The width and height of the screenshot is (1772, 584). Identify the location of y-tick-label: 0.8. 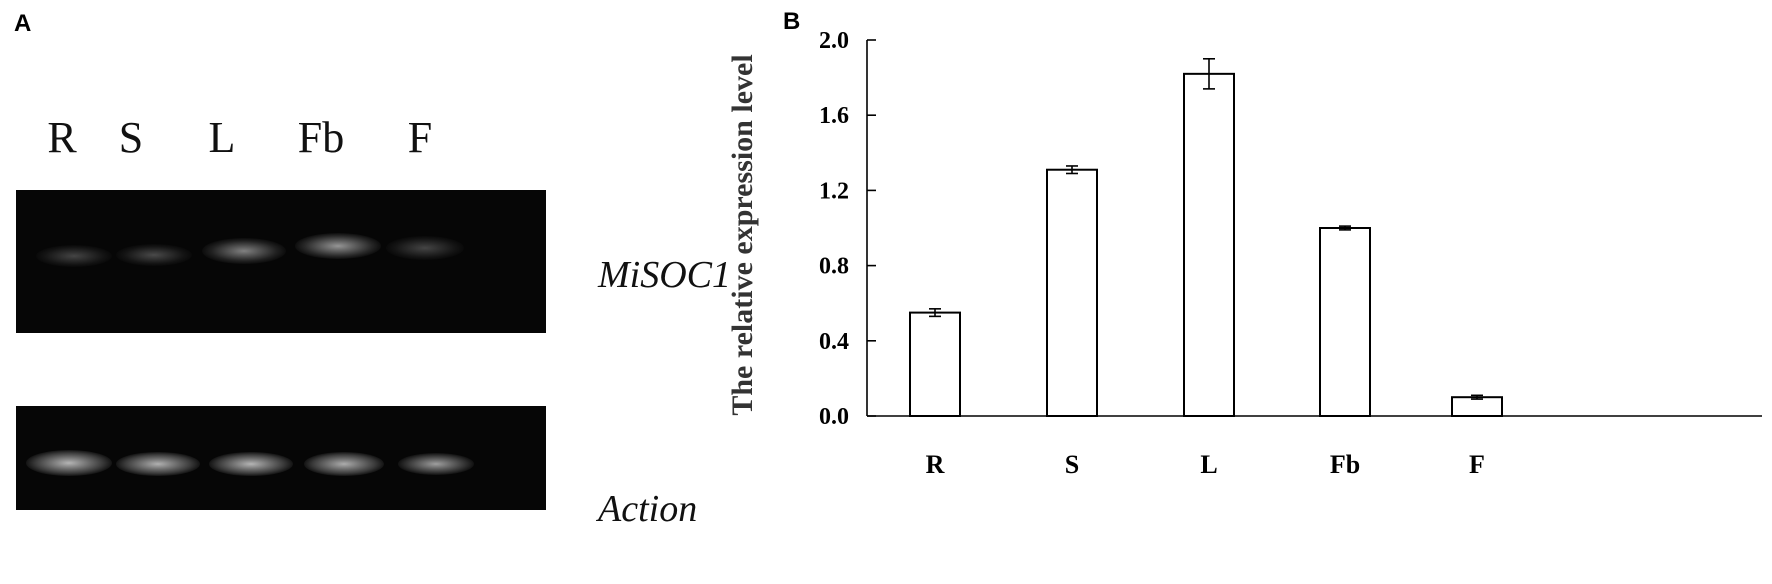
(834, 267).